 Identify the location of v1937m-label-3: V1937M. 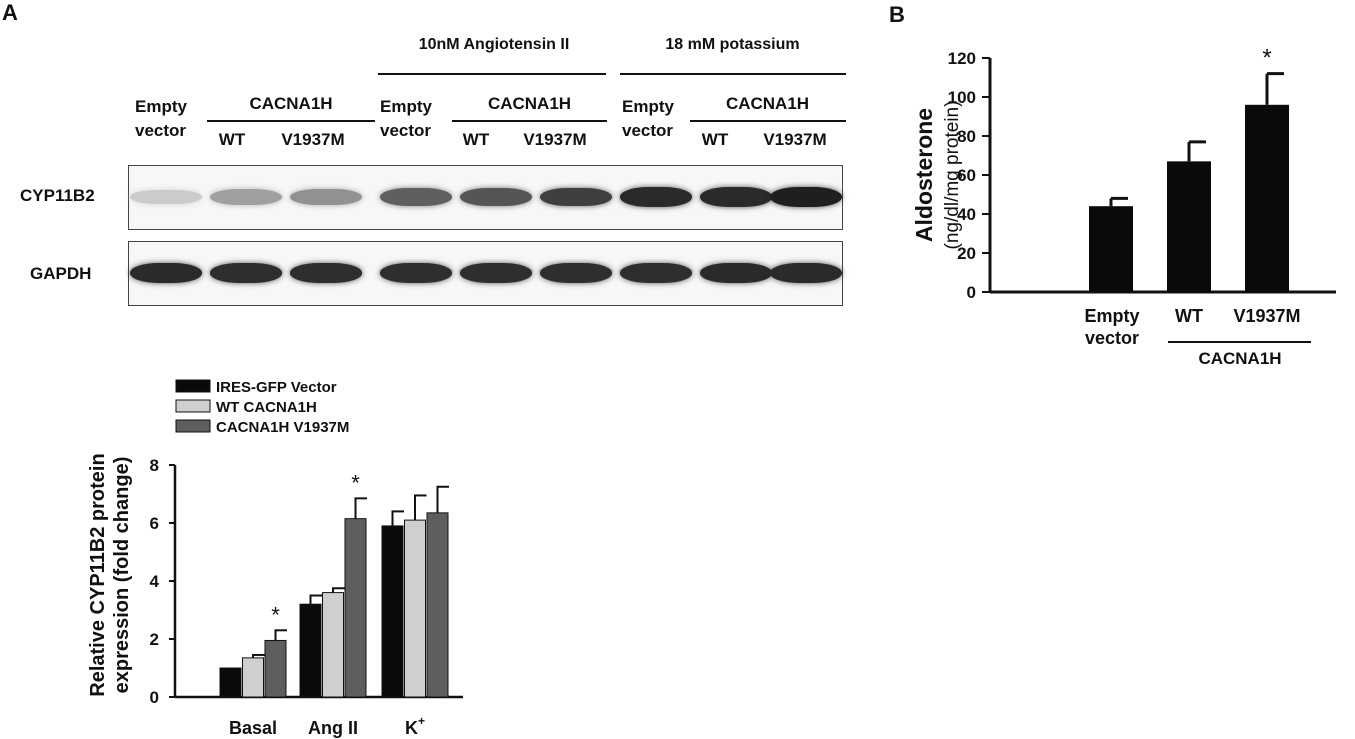
(795, 139).